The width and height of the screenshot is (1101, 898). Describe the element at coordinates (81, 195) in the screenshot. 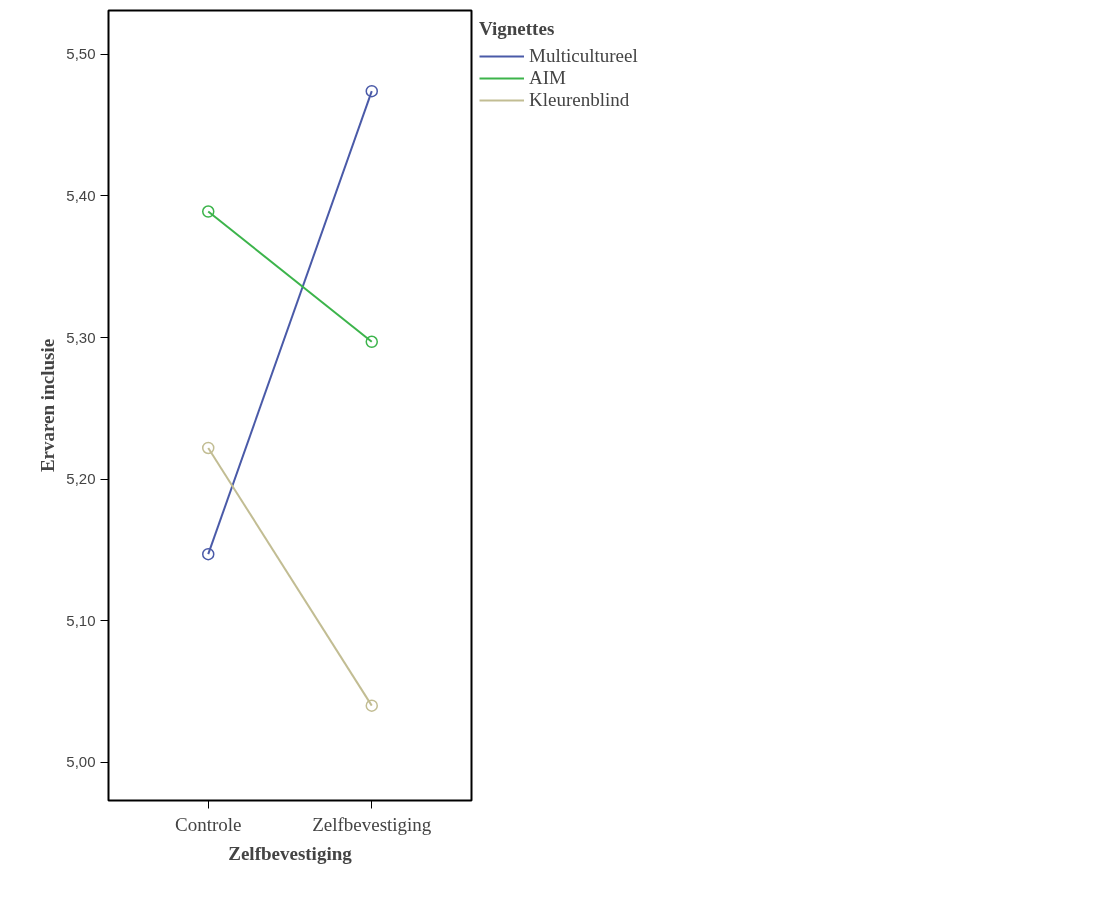

I see `y-tick-label: 5,40` at that location.